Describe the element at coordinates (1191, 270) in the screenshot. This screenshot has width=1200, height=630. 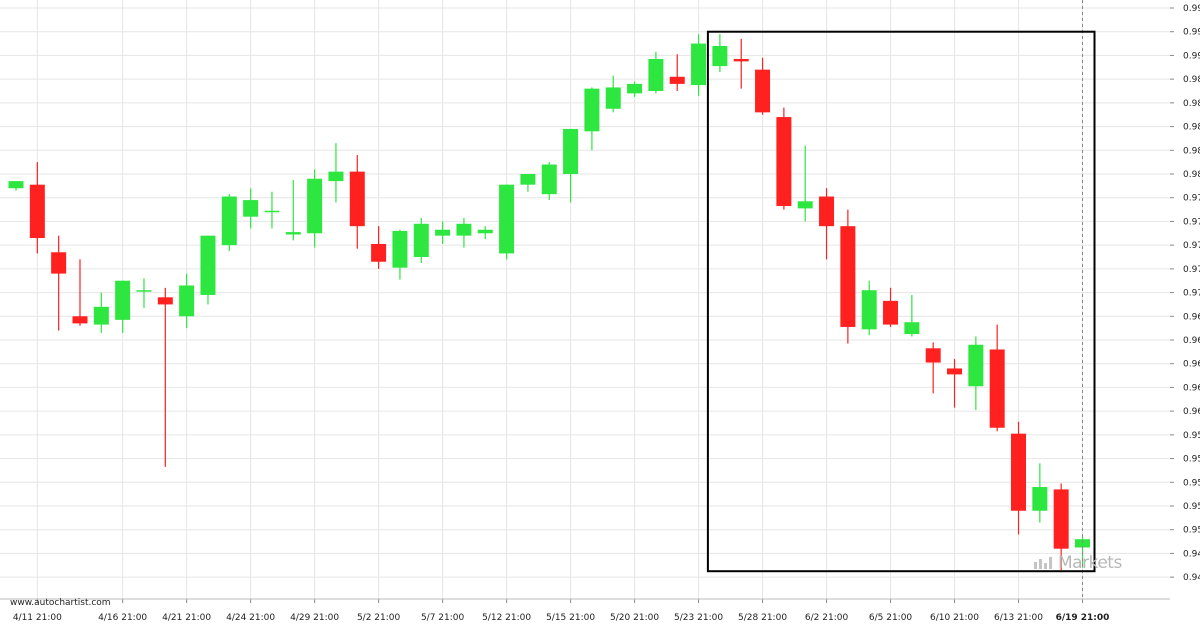
I see `y-tick-label: 0.9732` at that location.